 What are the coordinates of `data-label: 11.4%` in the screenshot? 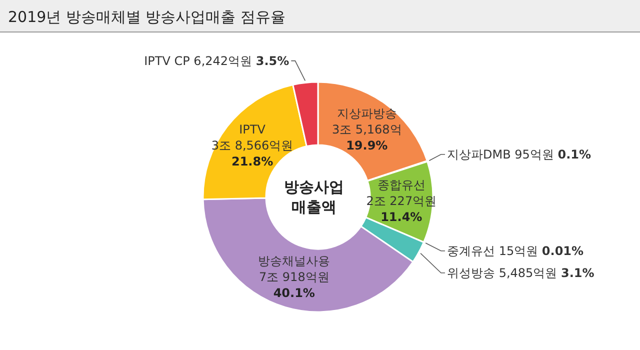 It's located at (401, 217).